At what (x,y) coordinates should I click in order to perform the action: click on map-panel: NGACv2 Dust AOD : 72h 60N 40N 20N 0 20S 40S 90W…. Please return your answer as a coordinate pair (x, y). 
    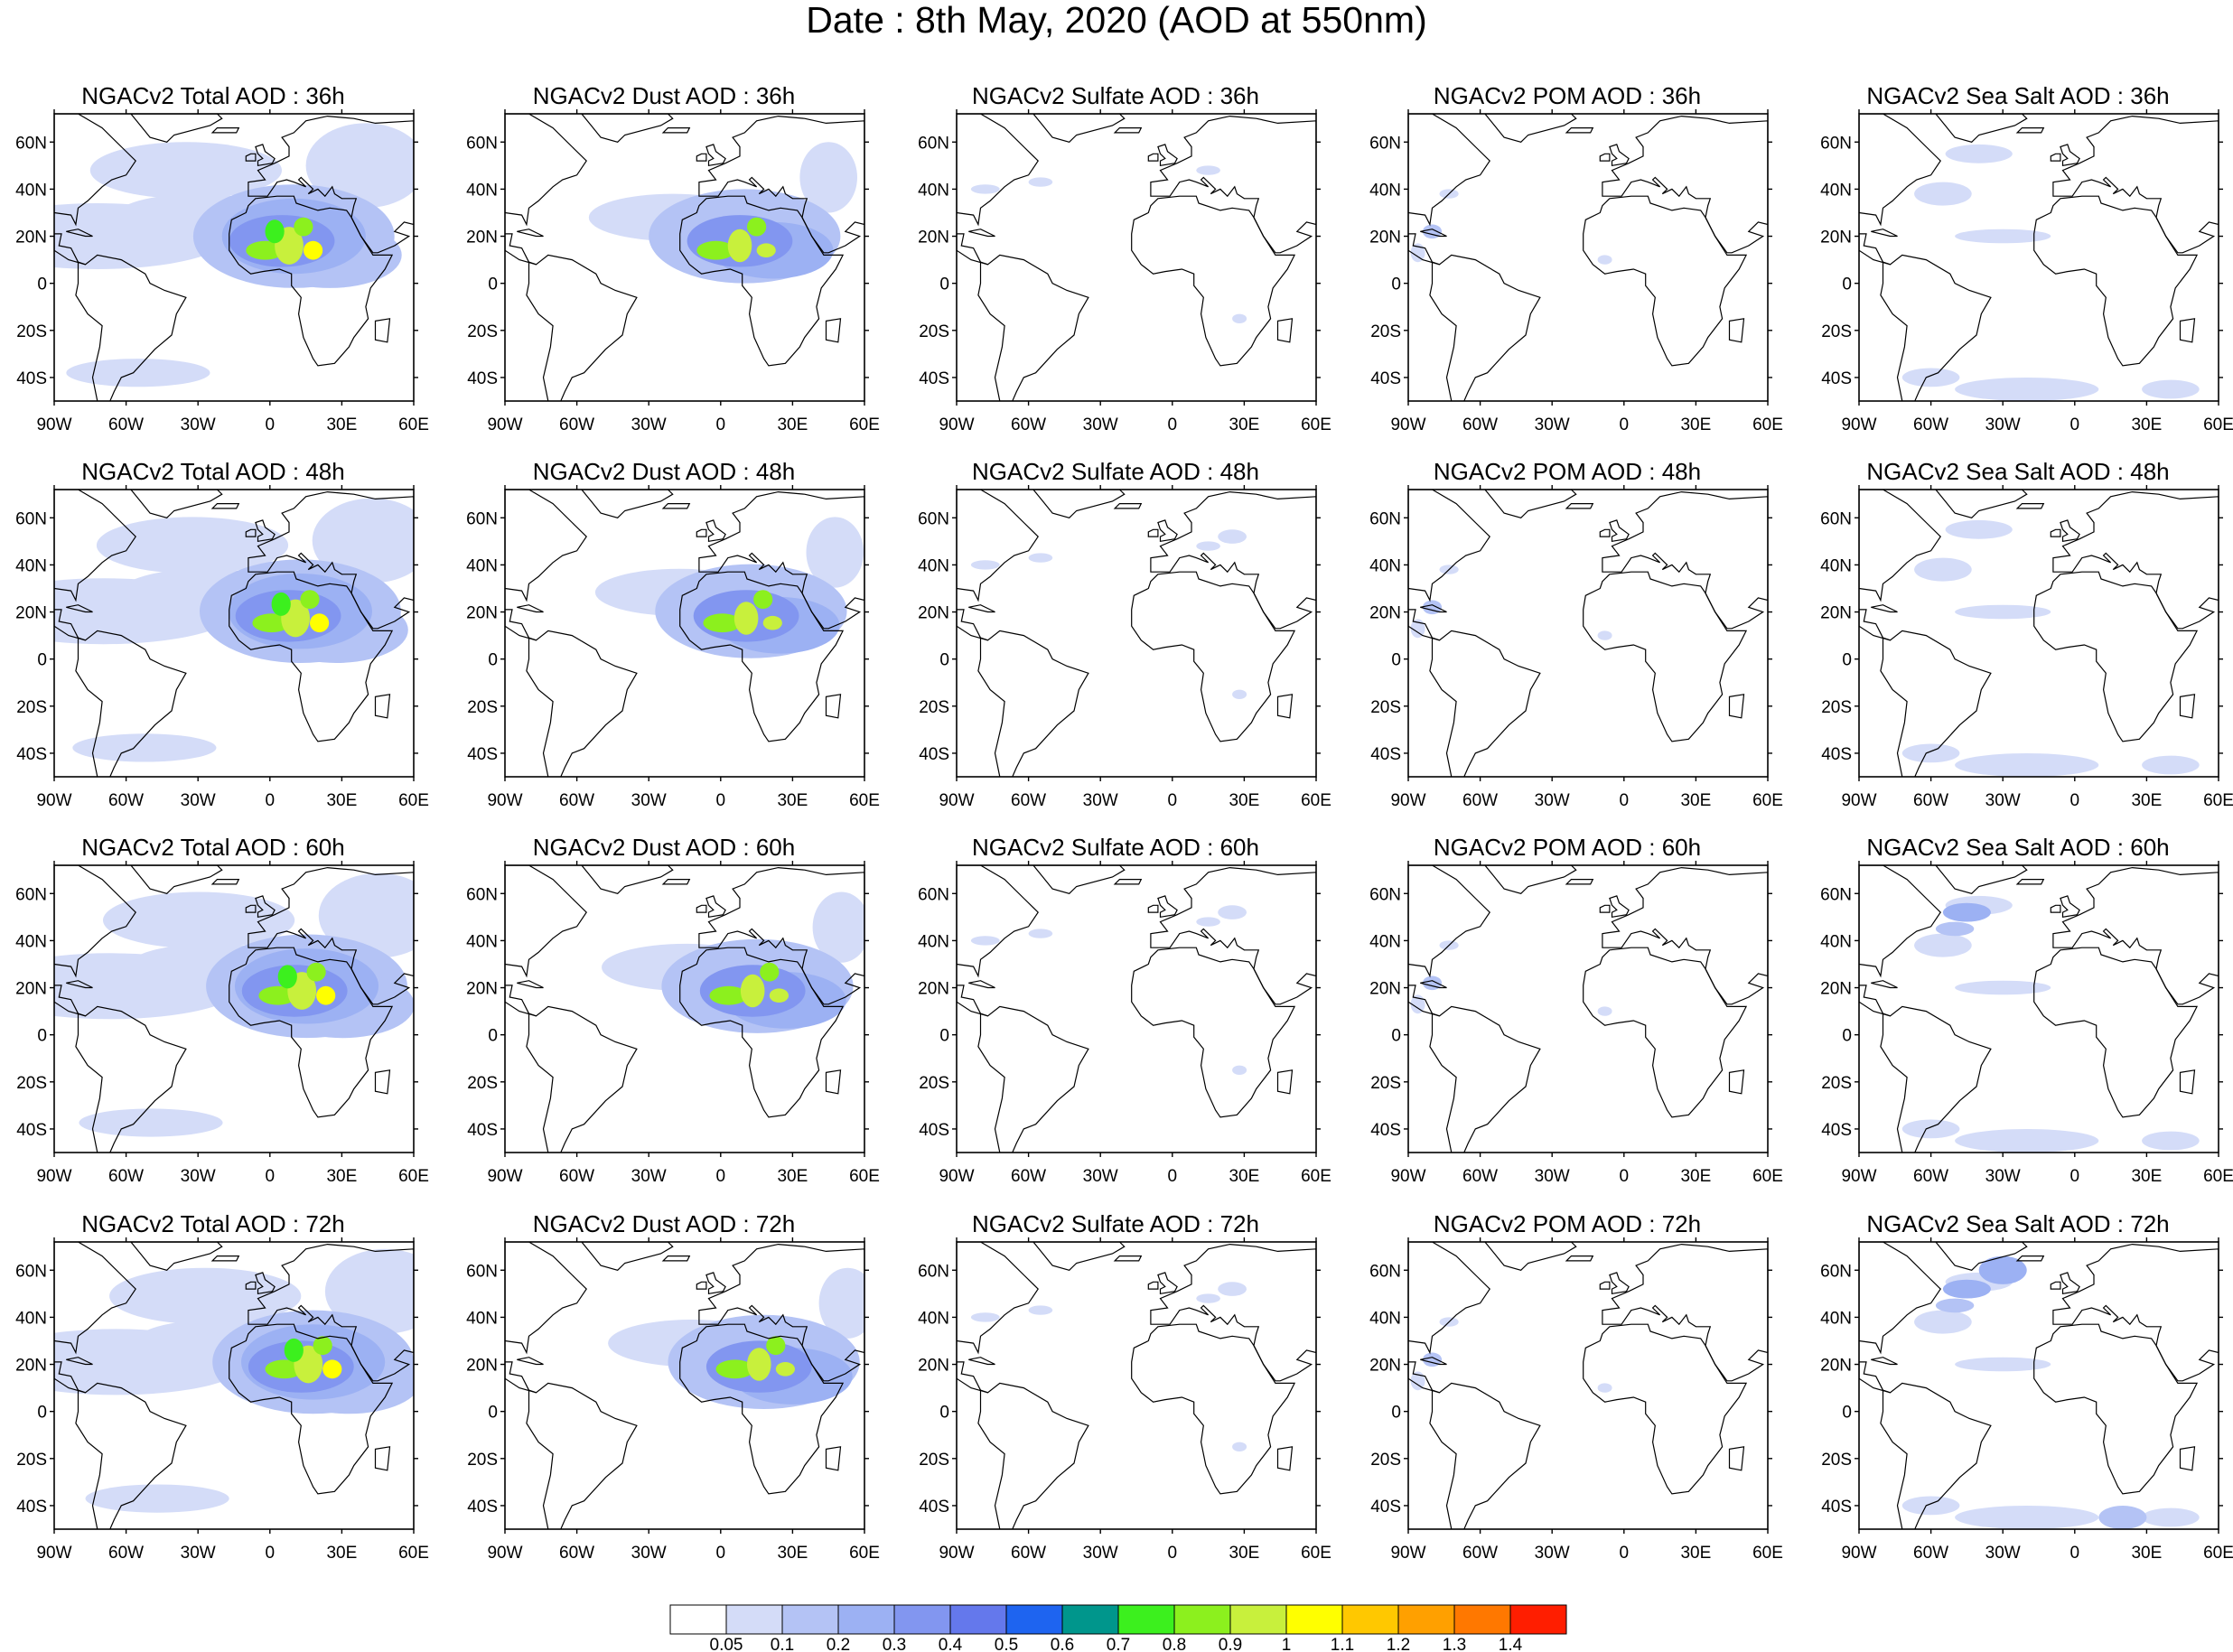
    Looking at the image, I should click on (677, 1396).